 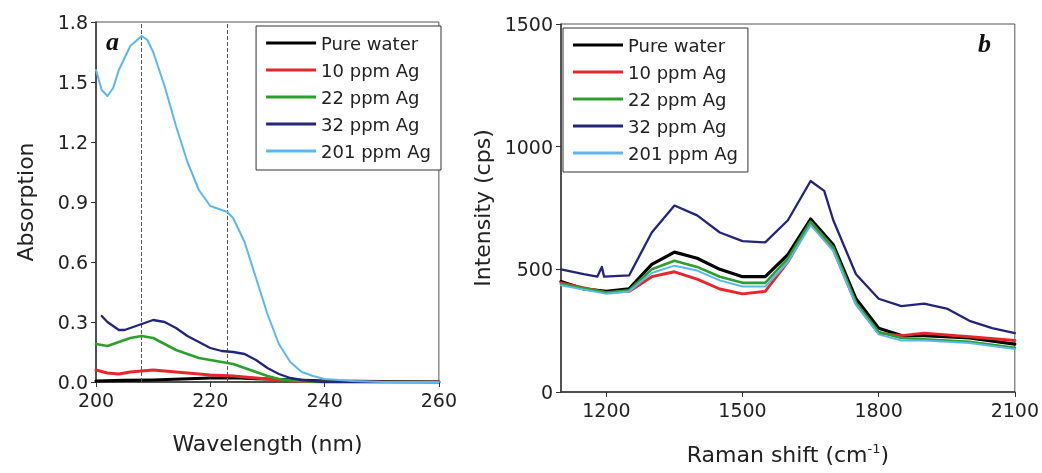 What do you see at coordinates (72, 82) in the screenshot?
I see `y-tick-label: 1.5` at bounding box center [72, 82].